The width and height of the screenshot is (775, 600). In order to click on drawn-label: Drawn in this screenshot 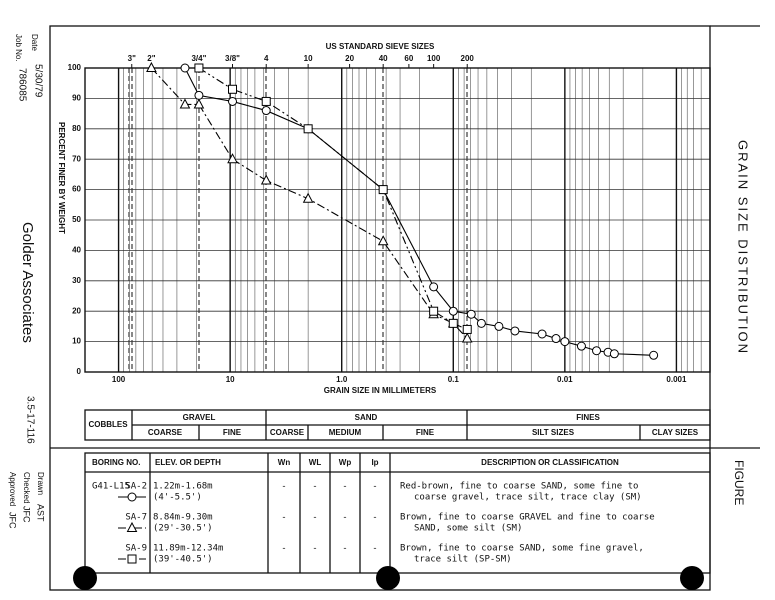, I will do `click(40, 483)`.